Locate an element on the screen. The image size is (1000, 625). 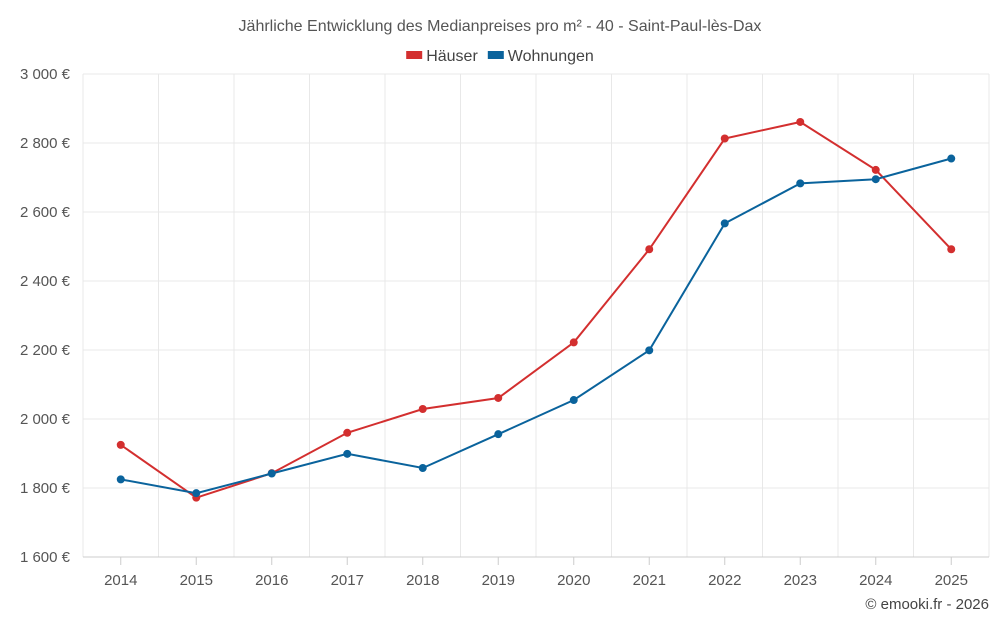
x-tick-label: 2019 is located at coordinates (498, 580).